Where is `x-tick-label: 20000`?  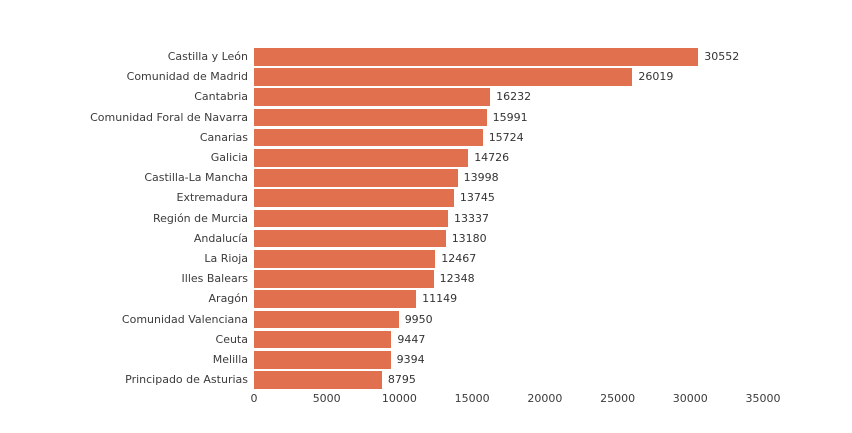
x-tick-label: 20000 is located at coordinates (545, 398).